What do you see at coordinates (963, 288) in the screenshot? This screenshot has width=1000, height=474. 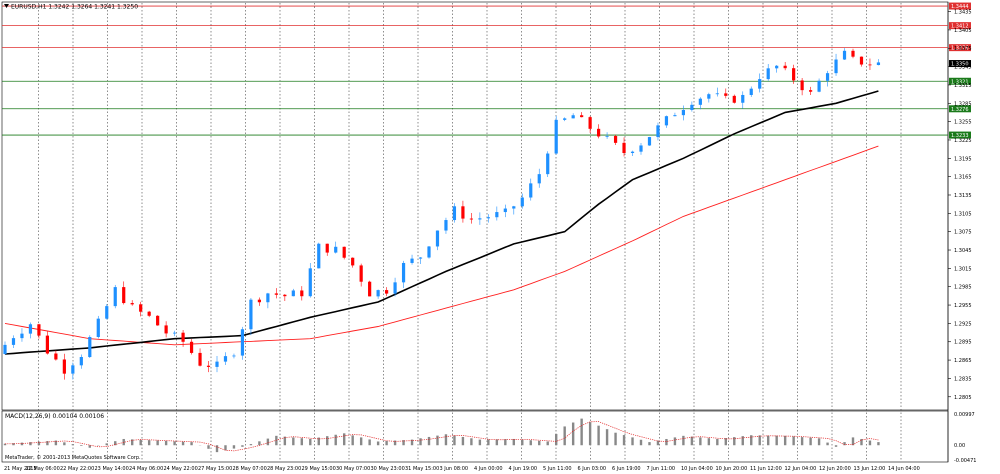 I see `price-label: 1.2985` at bounding box center [963, 288].